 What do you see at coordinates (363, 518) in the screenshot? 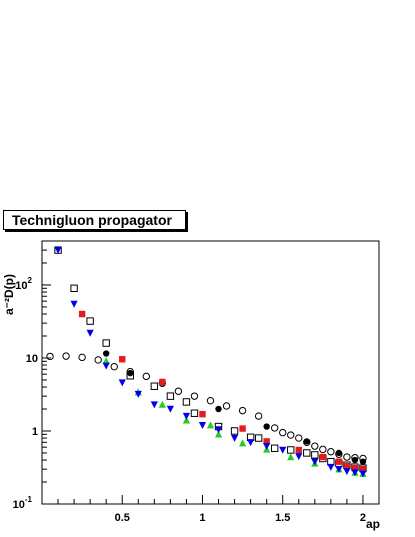
I see `x-tick-label: 2` at bounding box center [363, 518].